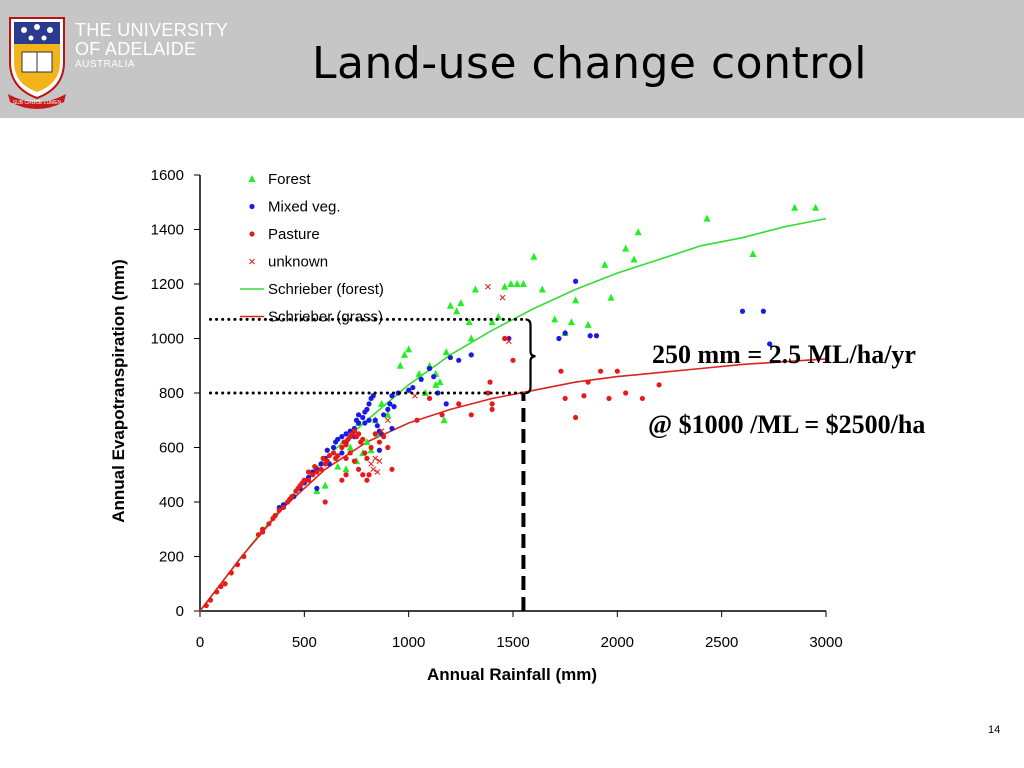 This screenshot has height=768, width=1024. What do you see at coordinates (167, 284) in the screenshot?
I see `y-tick-label: 1200` at bounding box center [167, 284].